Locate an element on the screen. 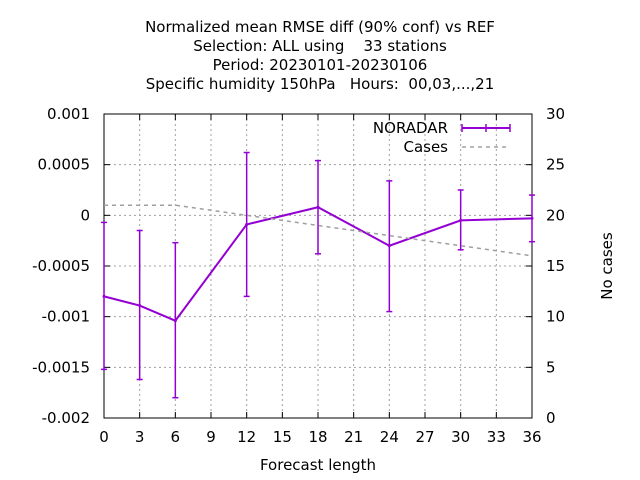  y2-tick-label-2: 10 is located at coordinates (555, 317).